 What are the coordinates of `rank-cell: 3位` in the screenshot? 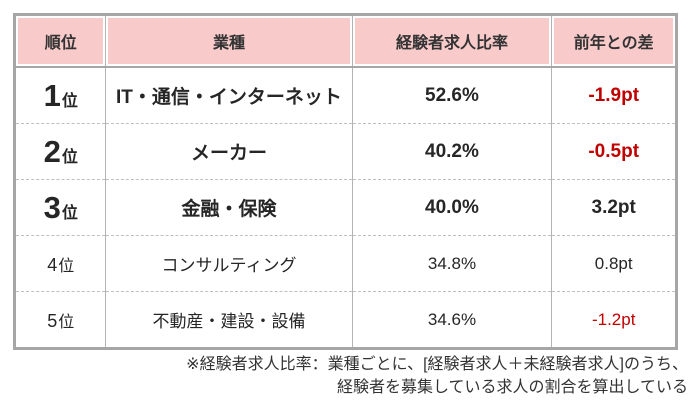 It's located at (60, 207).